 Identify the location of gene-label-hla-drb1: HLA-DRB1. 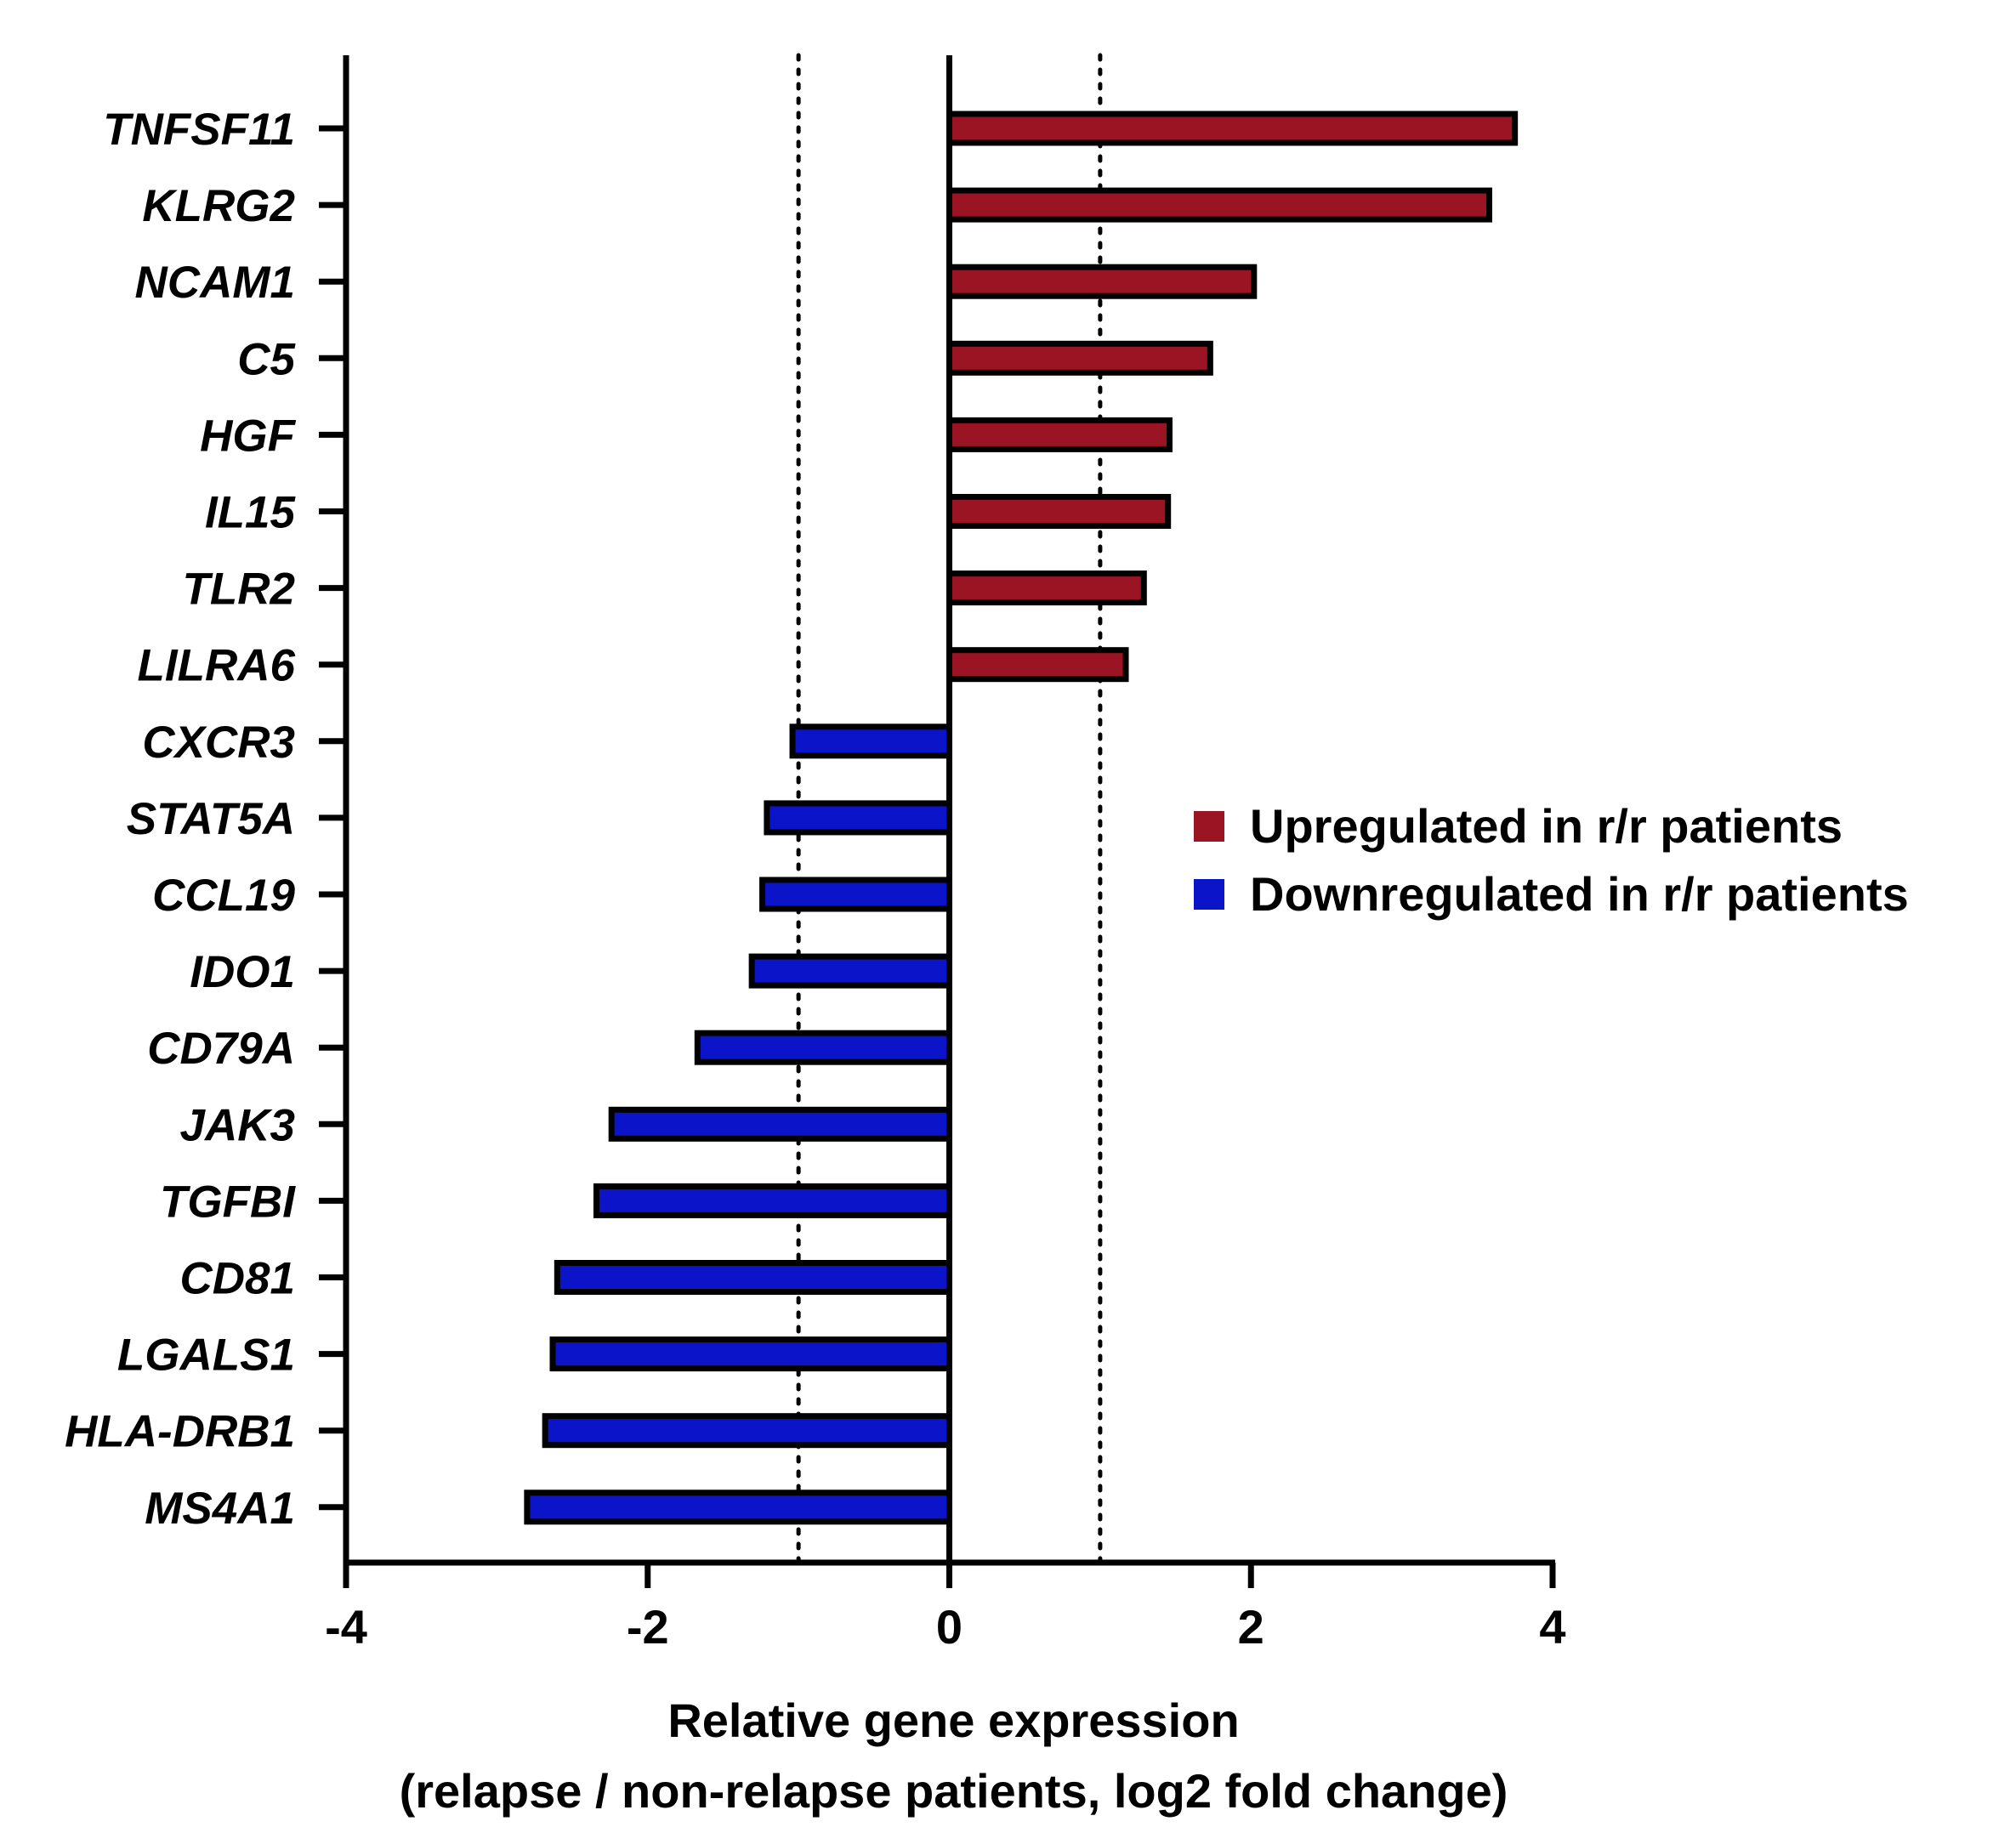
(180, 1432).